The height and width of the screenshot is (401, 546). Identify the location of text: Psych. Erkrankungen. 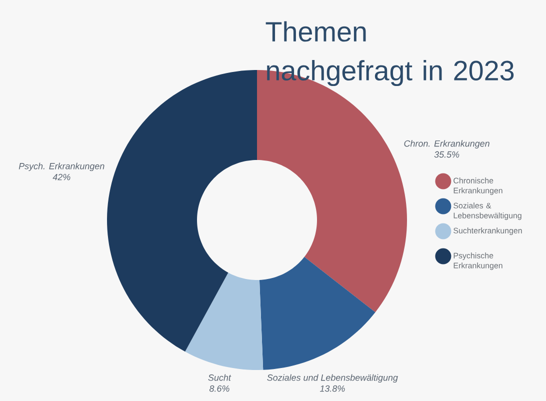
(61, 167).